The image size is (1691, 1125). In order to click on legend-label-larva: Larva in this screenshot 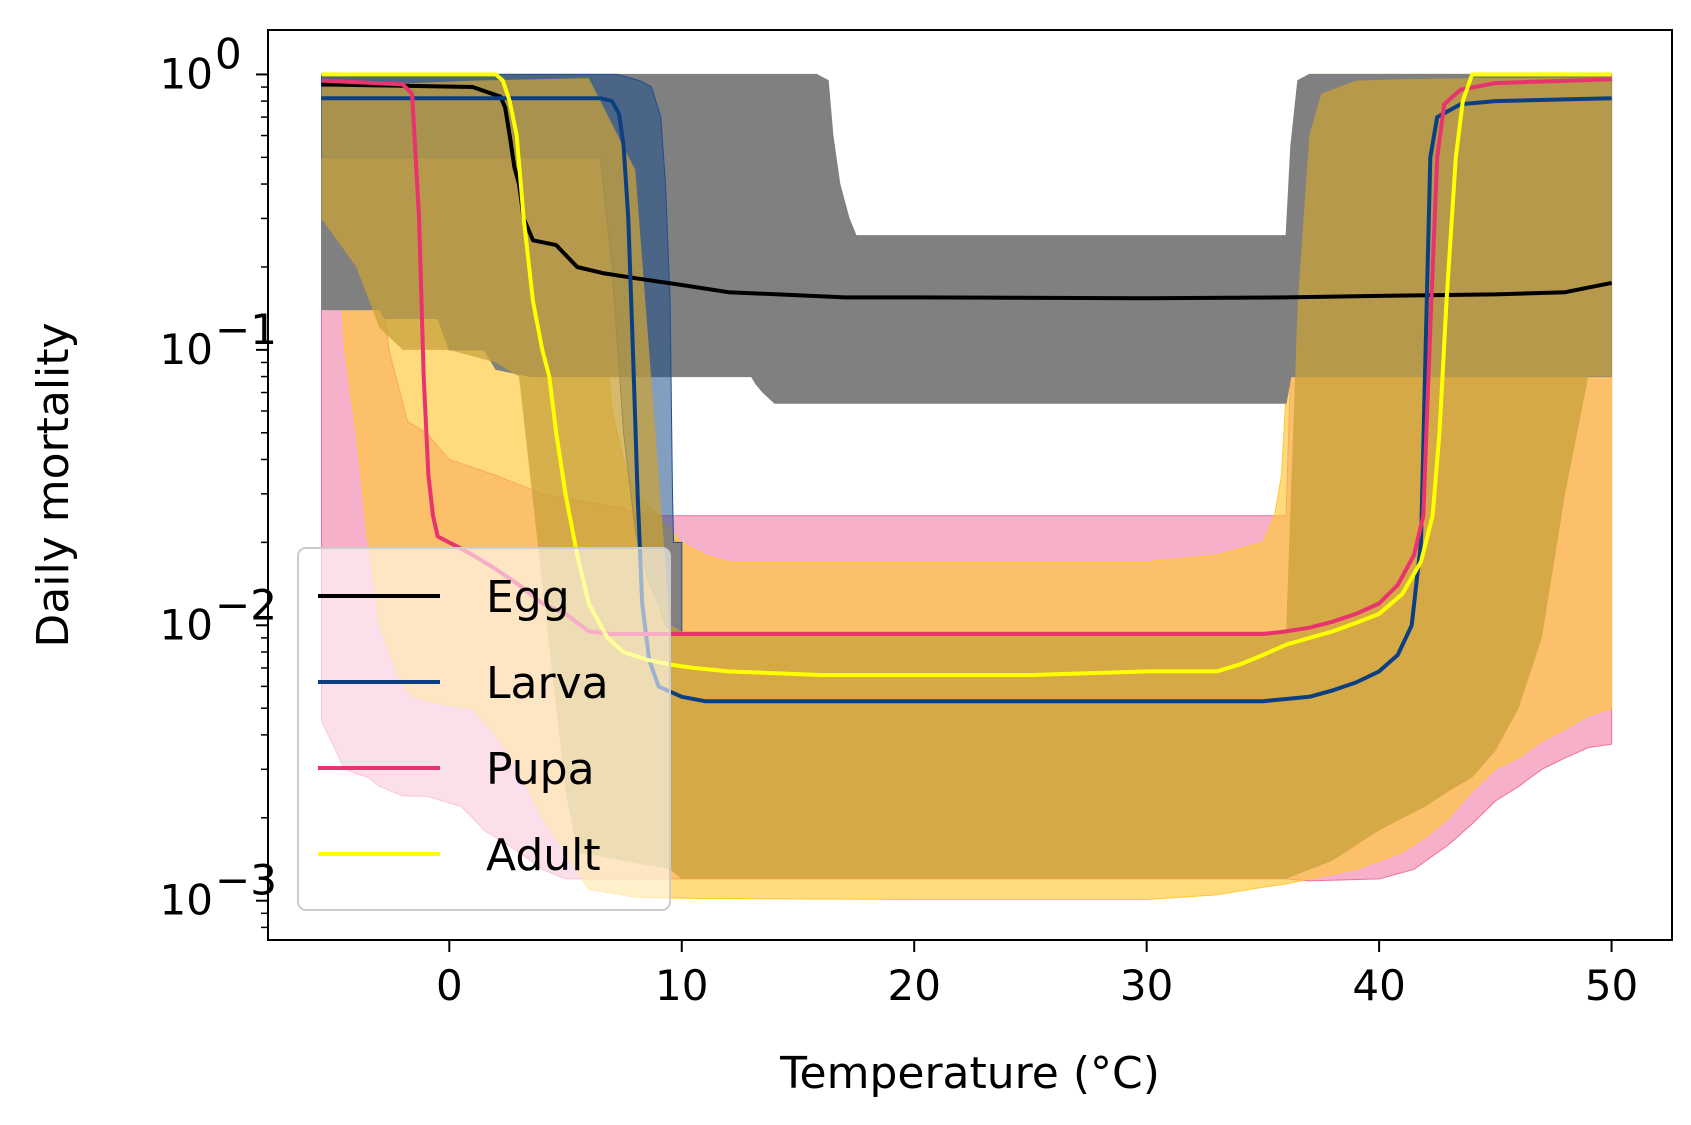, I will do `click(547, 683)`.